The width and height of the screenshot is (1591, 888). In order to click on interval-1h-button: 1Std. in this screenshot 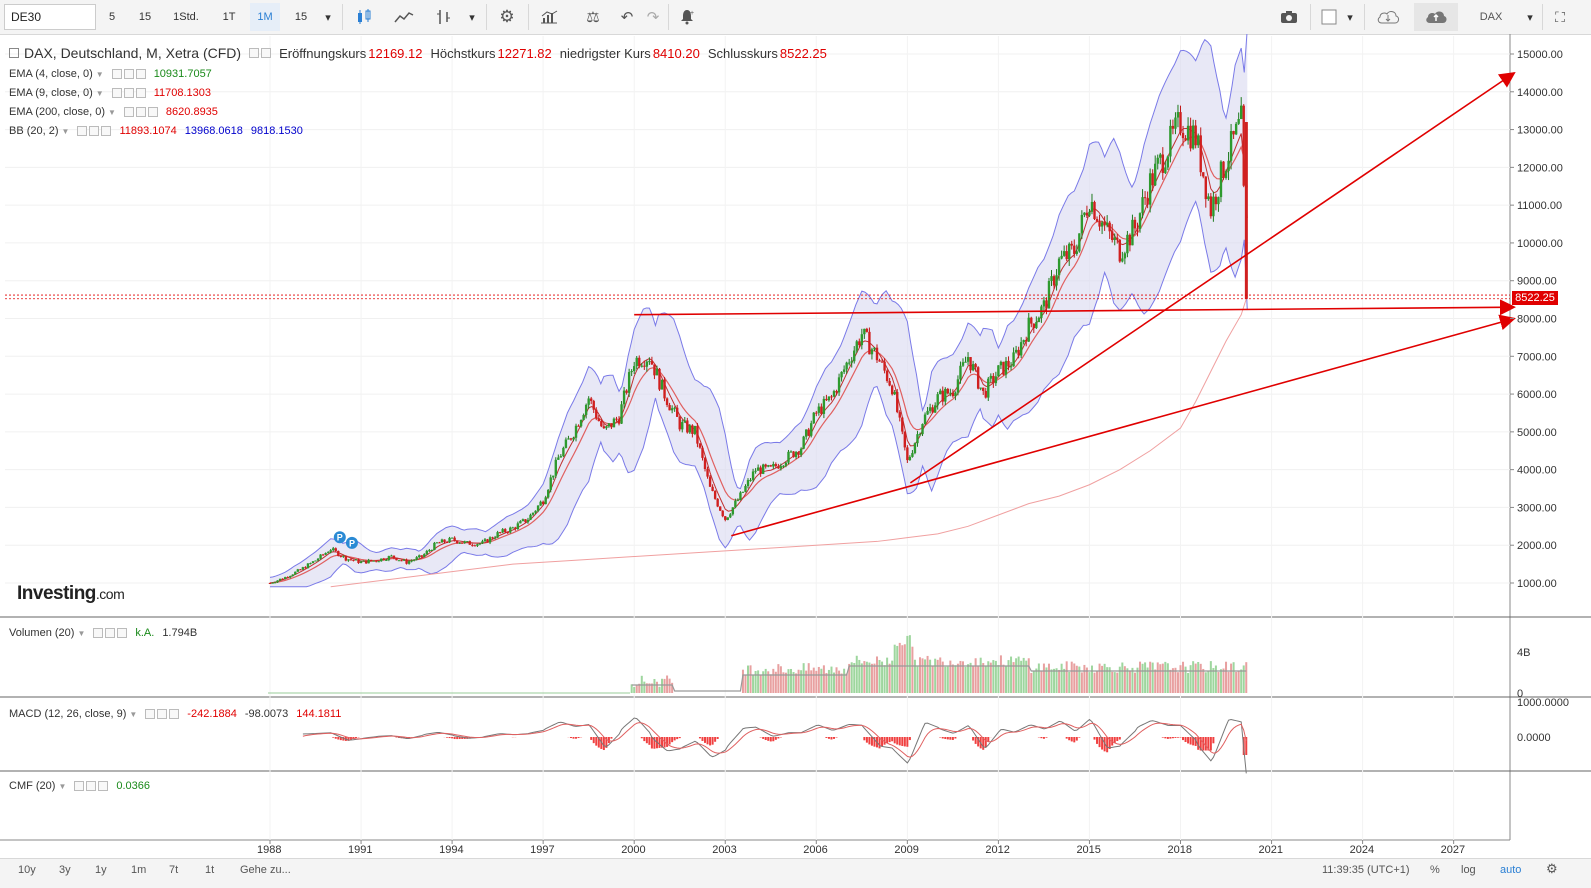, I will do `click(186, 17)`.